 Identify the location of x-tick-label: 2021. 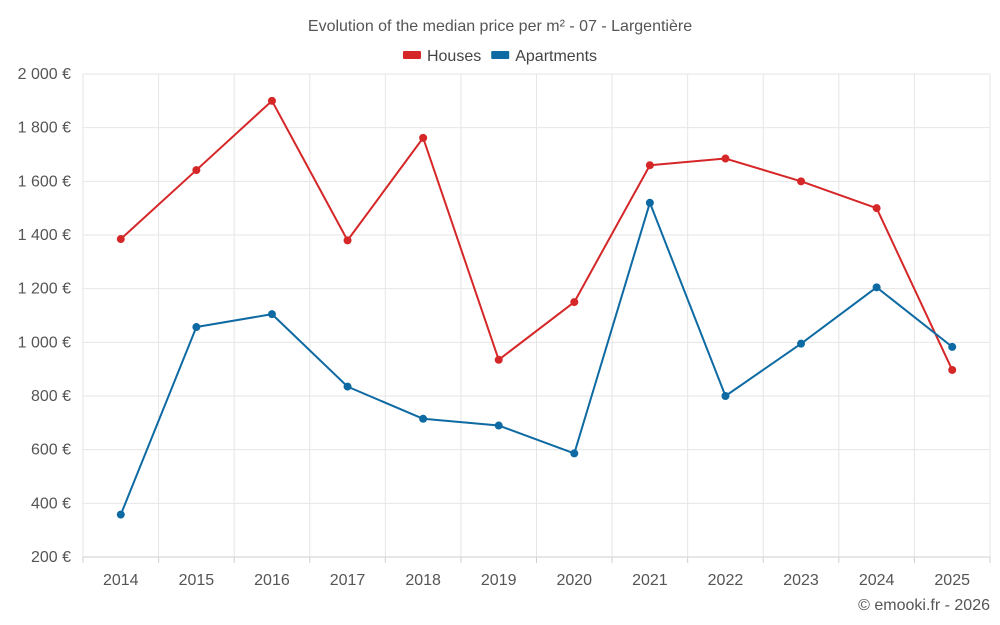
(650, 580).